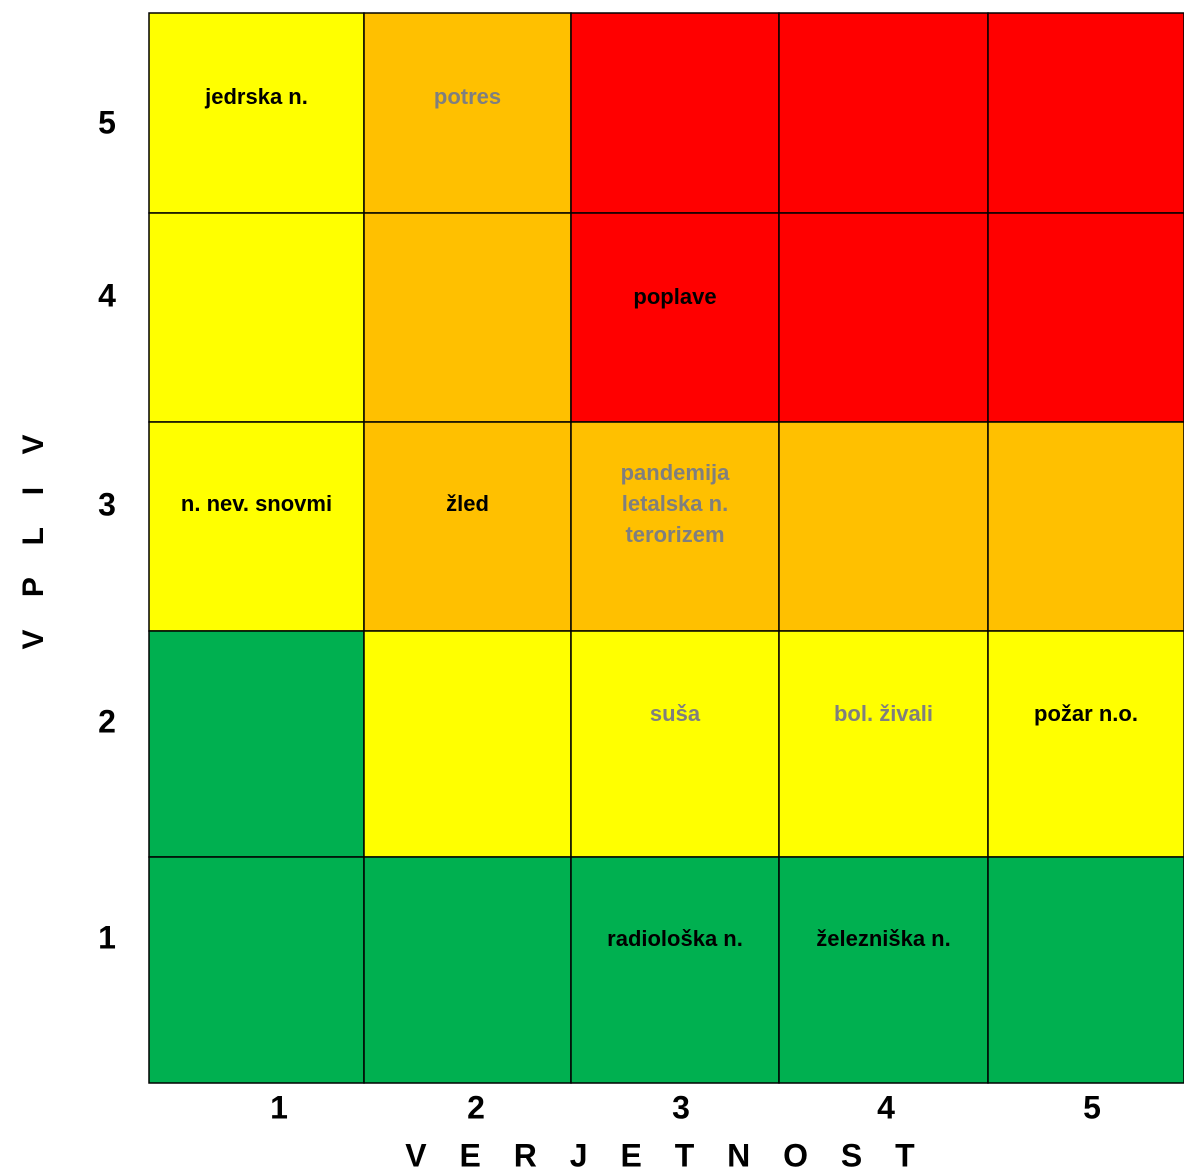 The height and width of the screenshot is (1175, 1184). I want to click on cell-label: bol. živali, so click(883, 713).